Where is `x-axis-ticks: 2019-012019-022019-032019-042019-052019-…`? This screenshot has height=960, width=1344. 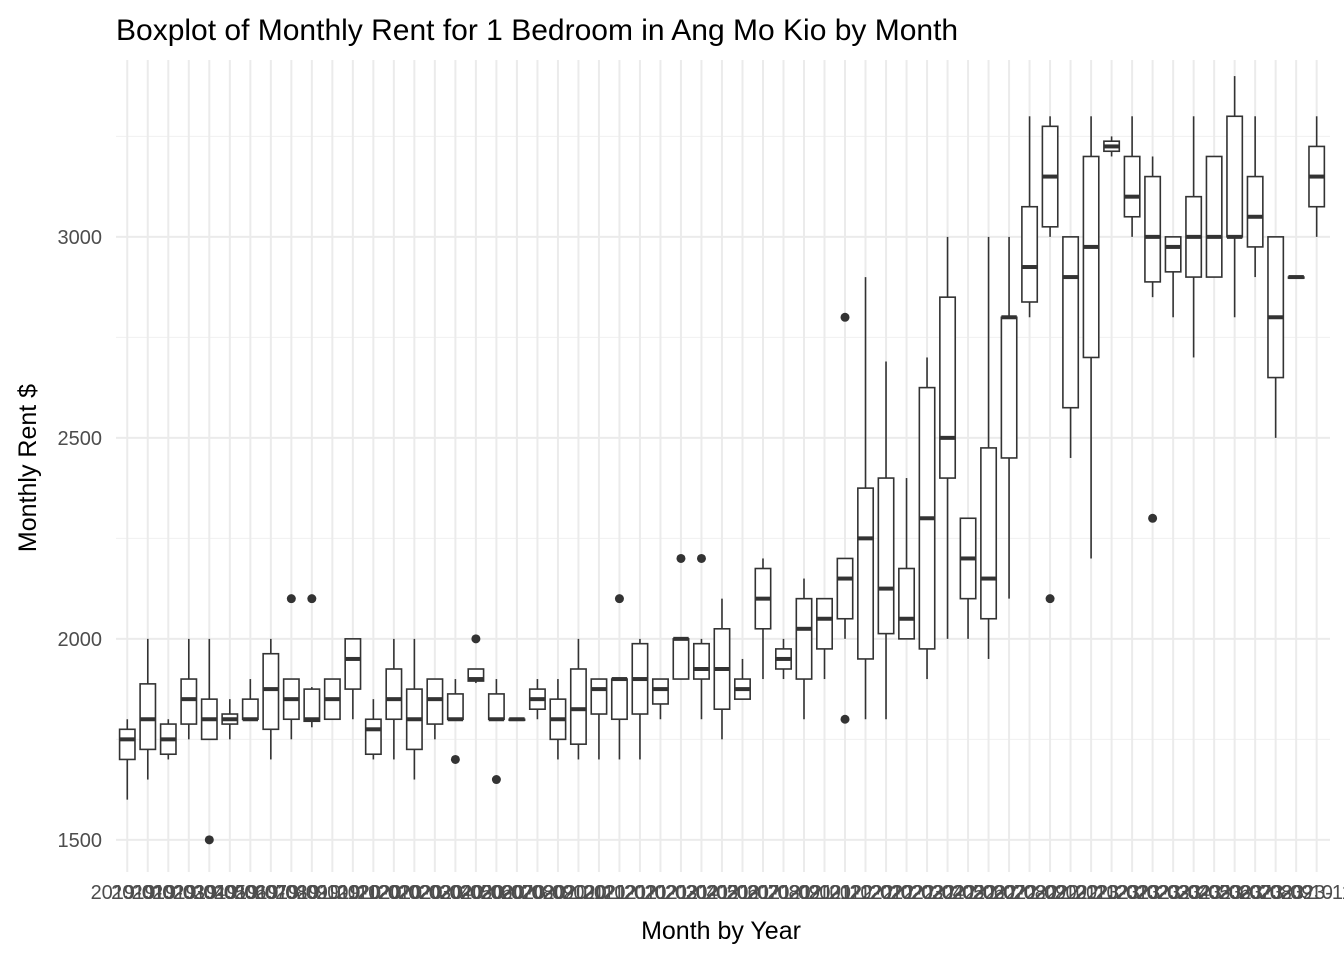 x-axis-ticks: 2019-012019-022019-032019-042019-052019-… is located at coordinates (717, 893).